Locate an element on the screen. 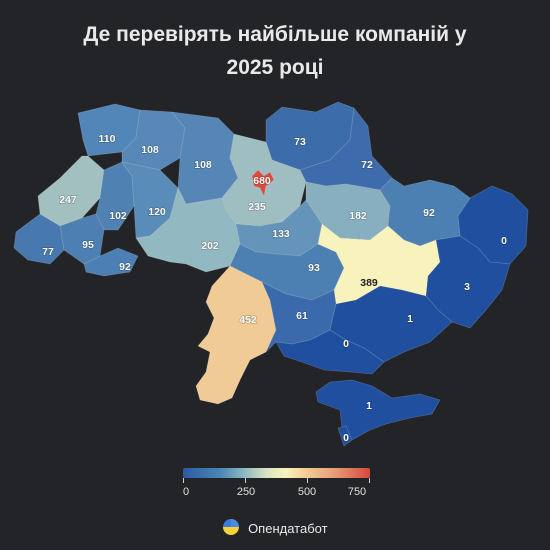 Image resolution: width=550 pixels, height=550 pixels. label-poltava: 92 is located at coordinates (429, 213).